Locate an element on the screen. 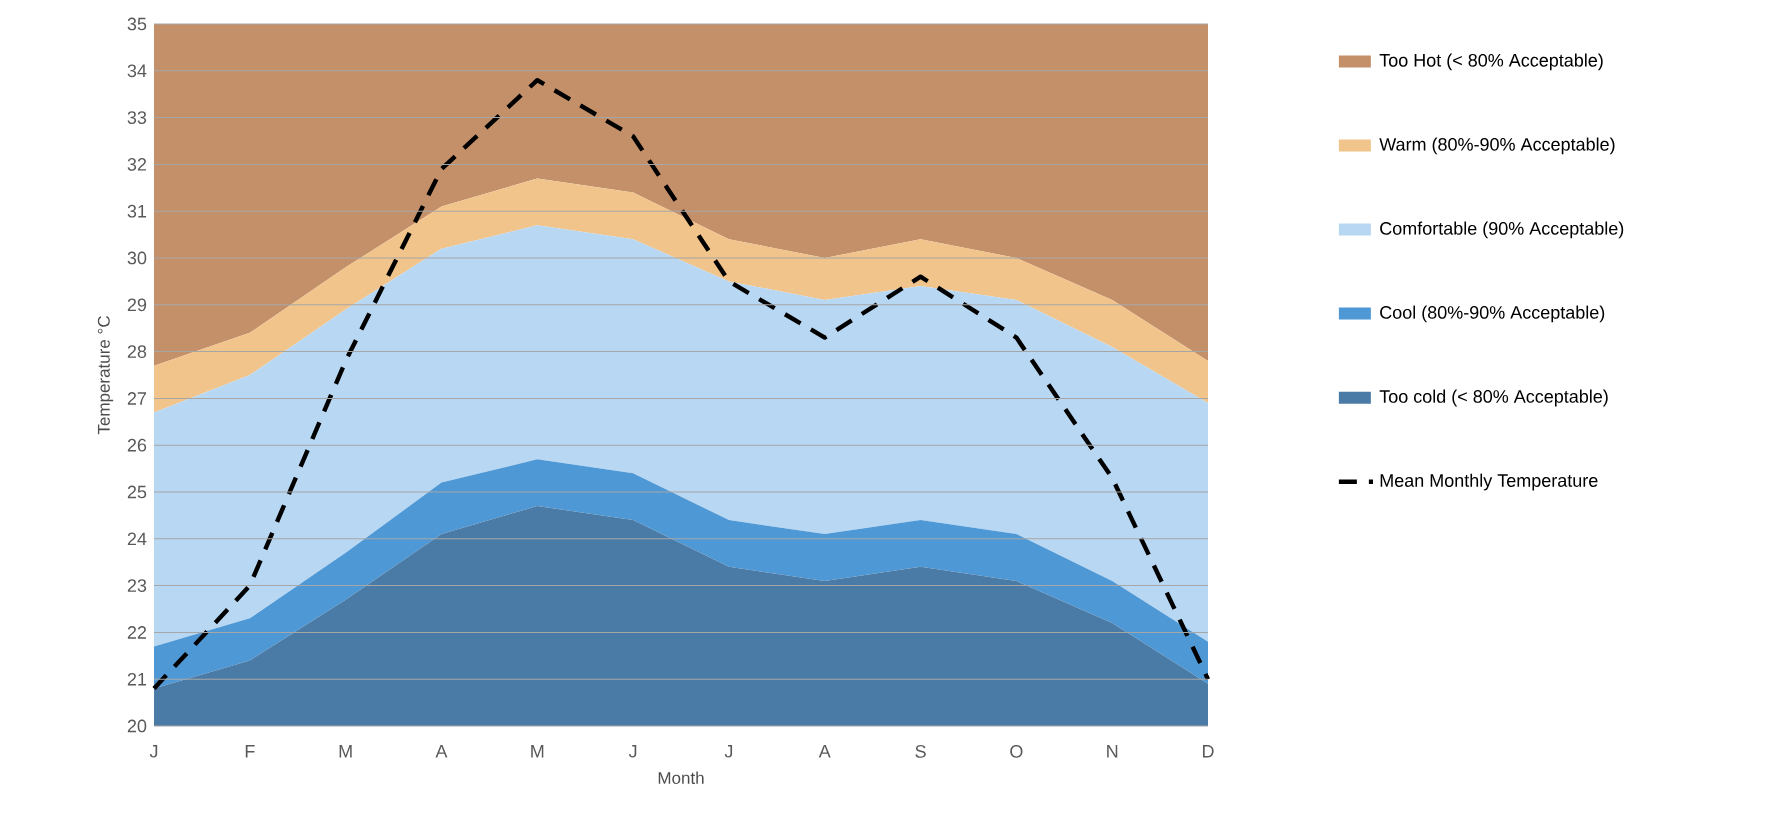 The image size is (1766, 818). y-tick-label: 28 is located at coordinates (137, 351).